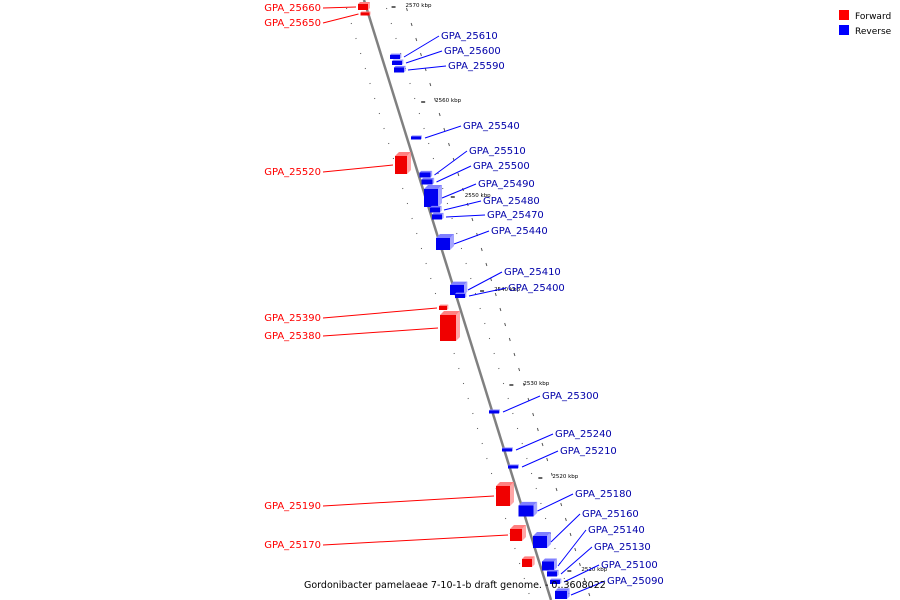 Image resolution: width=900 pixels, height=600 pixels. I want to click on gene-label: GPA_25130, so click(622, 547).